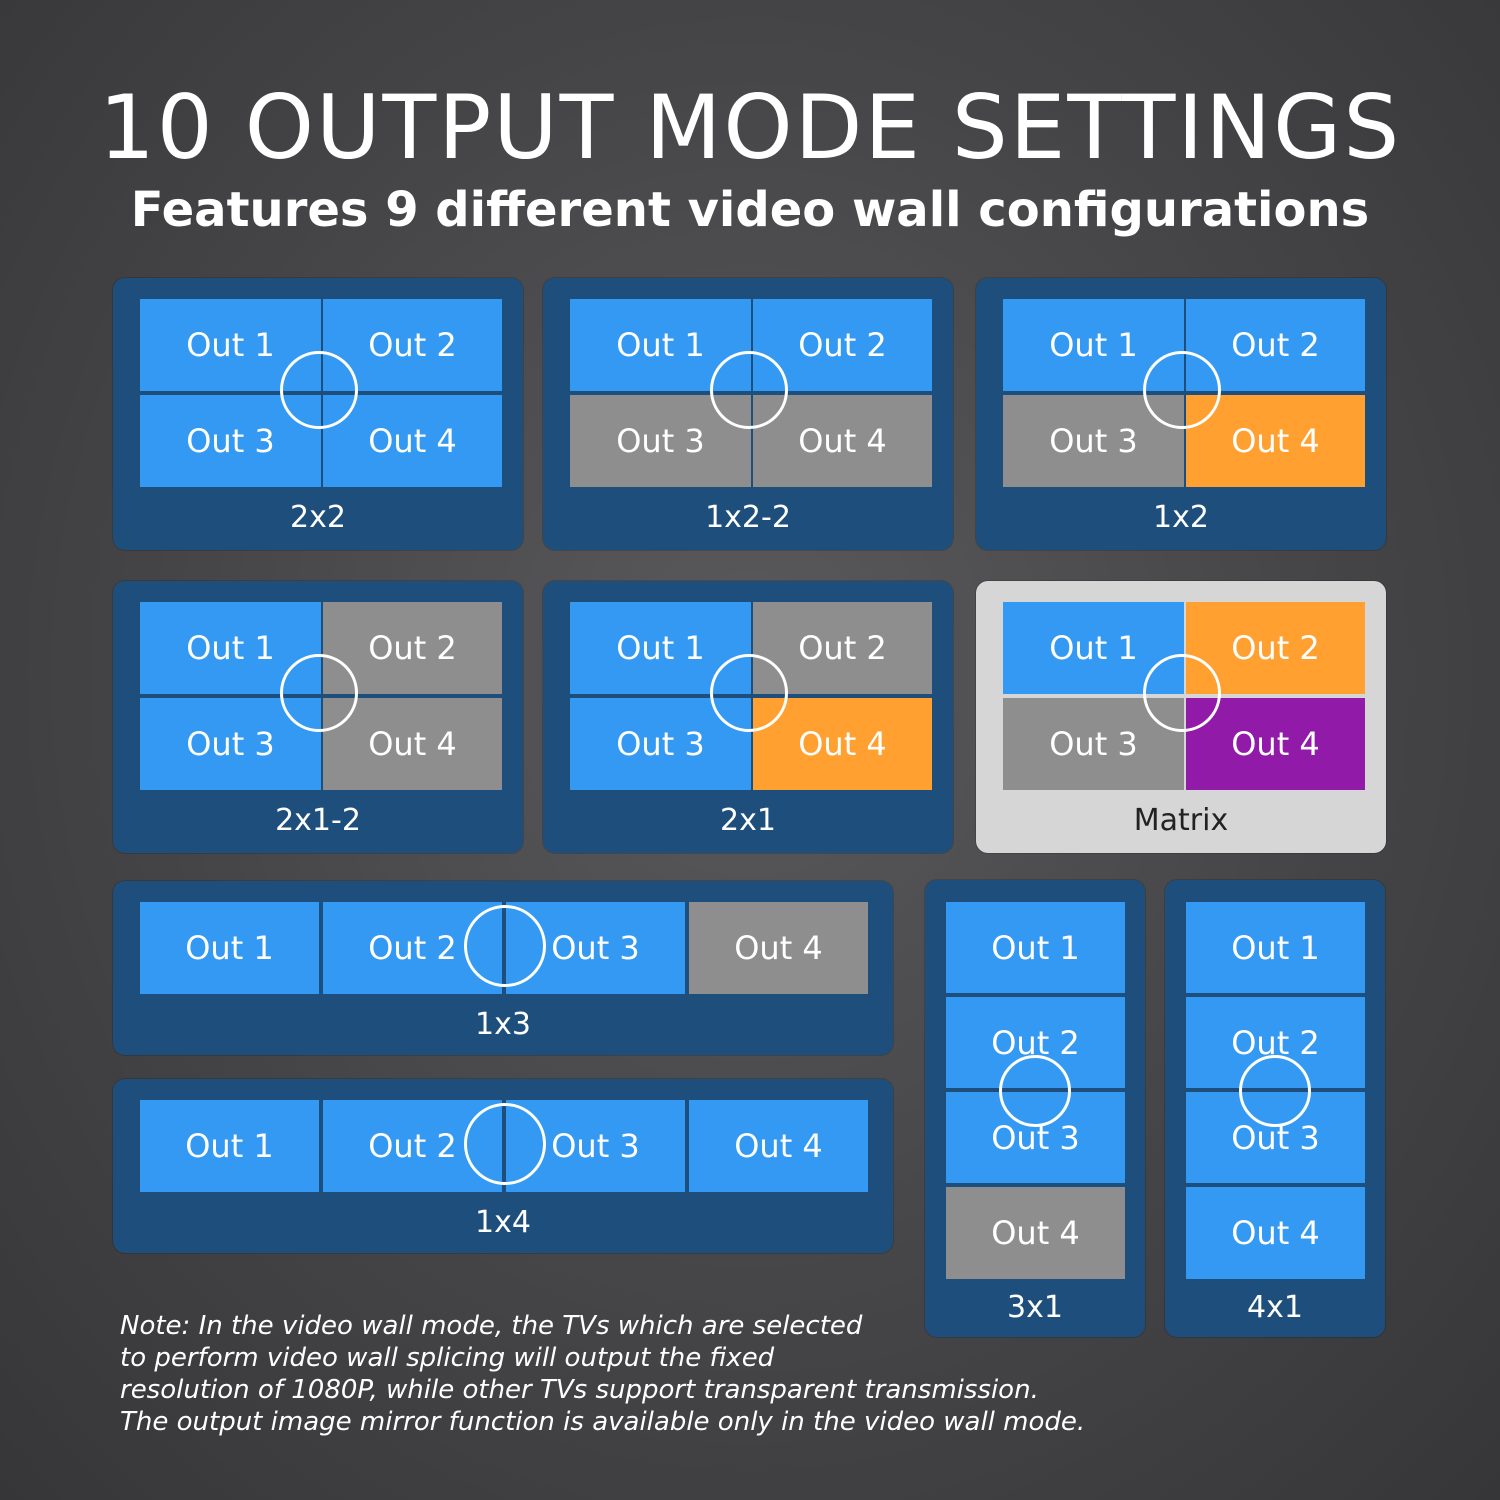 This screenshot has height=1500, width=1500. I want to click on mode-1x2-panel: Out 1 Out 2 Out 3 Out 4 1x2, so click(1181, 414).